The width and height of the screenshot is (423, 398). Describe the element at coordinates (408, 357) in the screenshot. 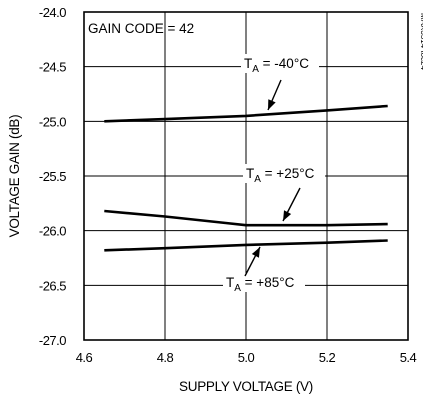

I see `x-tick-label: 5.4` at that location.